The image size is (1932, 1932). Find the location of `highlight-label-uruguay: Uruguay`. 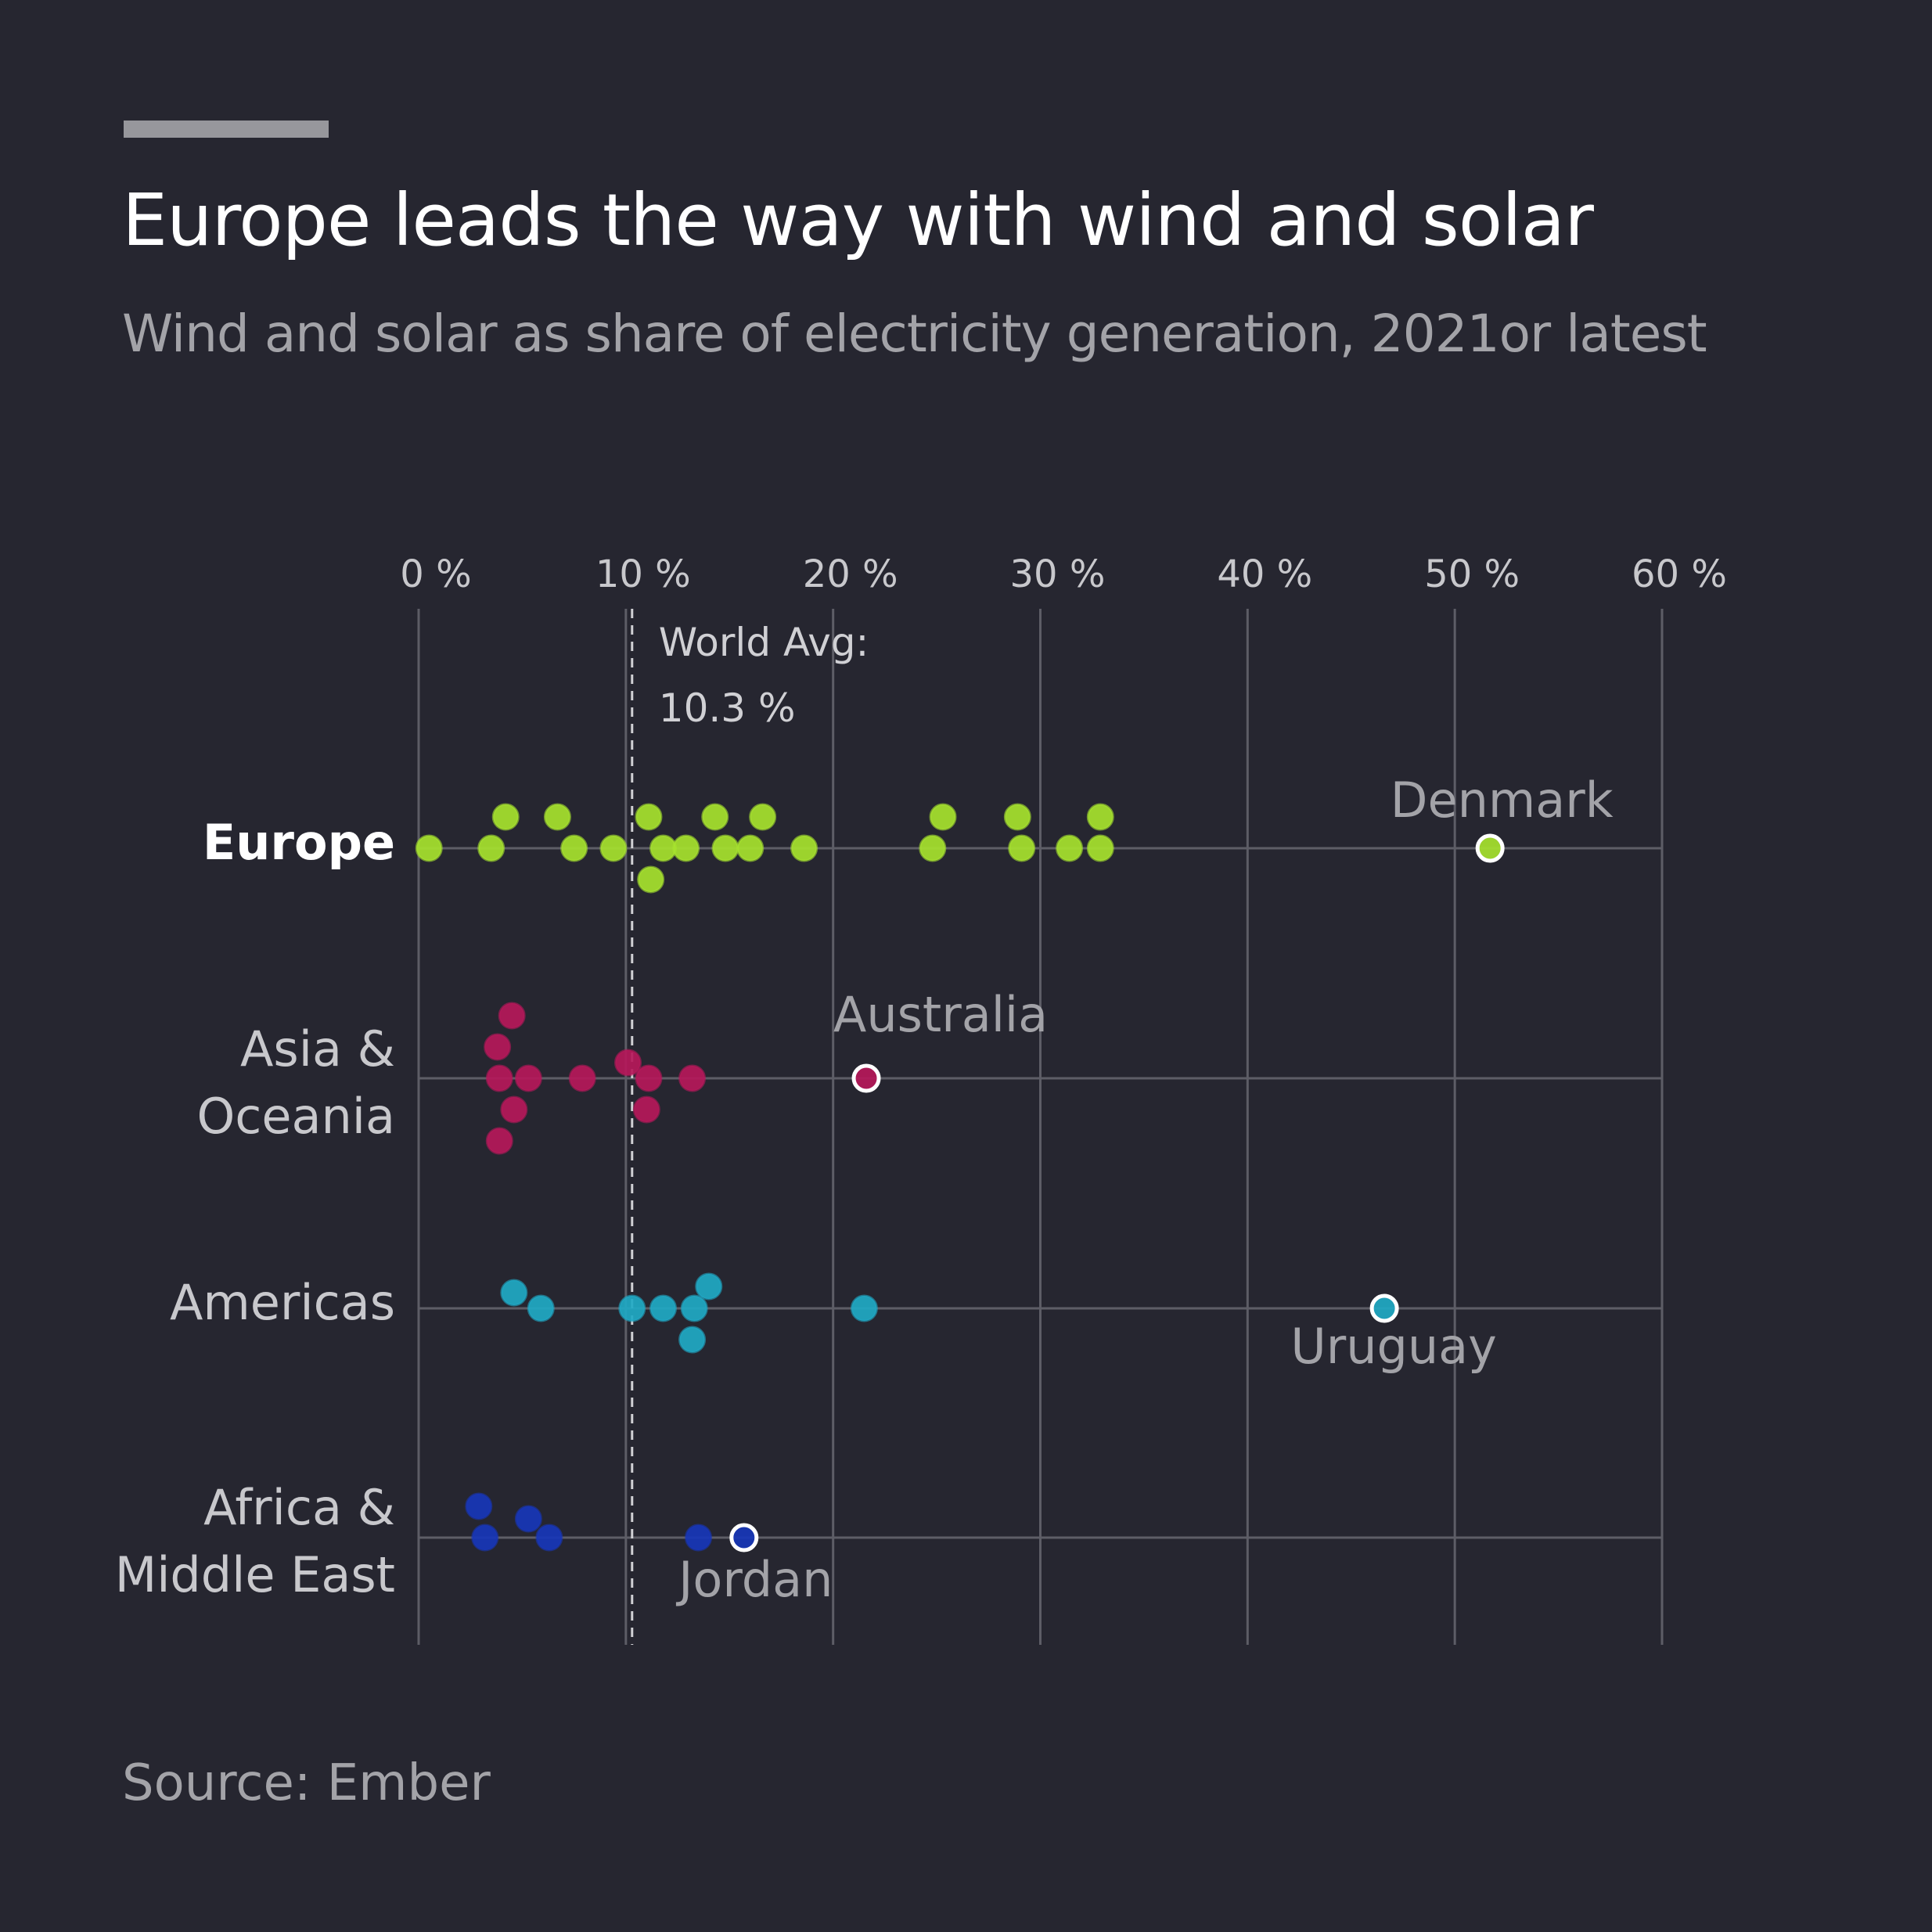

highlight-label-uruguay: Uruguay is located at coordinates (1394, 1346).